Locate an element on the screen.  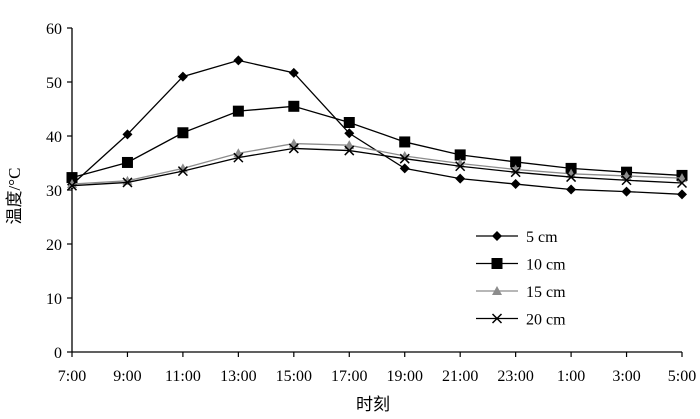
series-line-20cm is located at coordinates (377, 167).